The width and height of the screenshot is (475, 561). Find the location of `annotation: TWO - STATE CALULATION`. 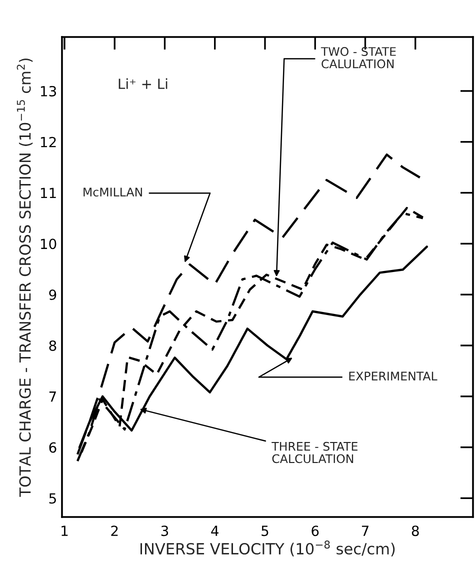

annotation: TWO - STATE CALULATION is located at coordinates (358, 57).